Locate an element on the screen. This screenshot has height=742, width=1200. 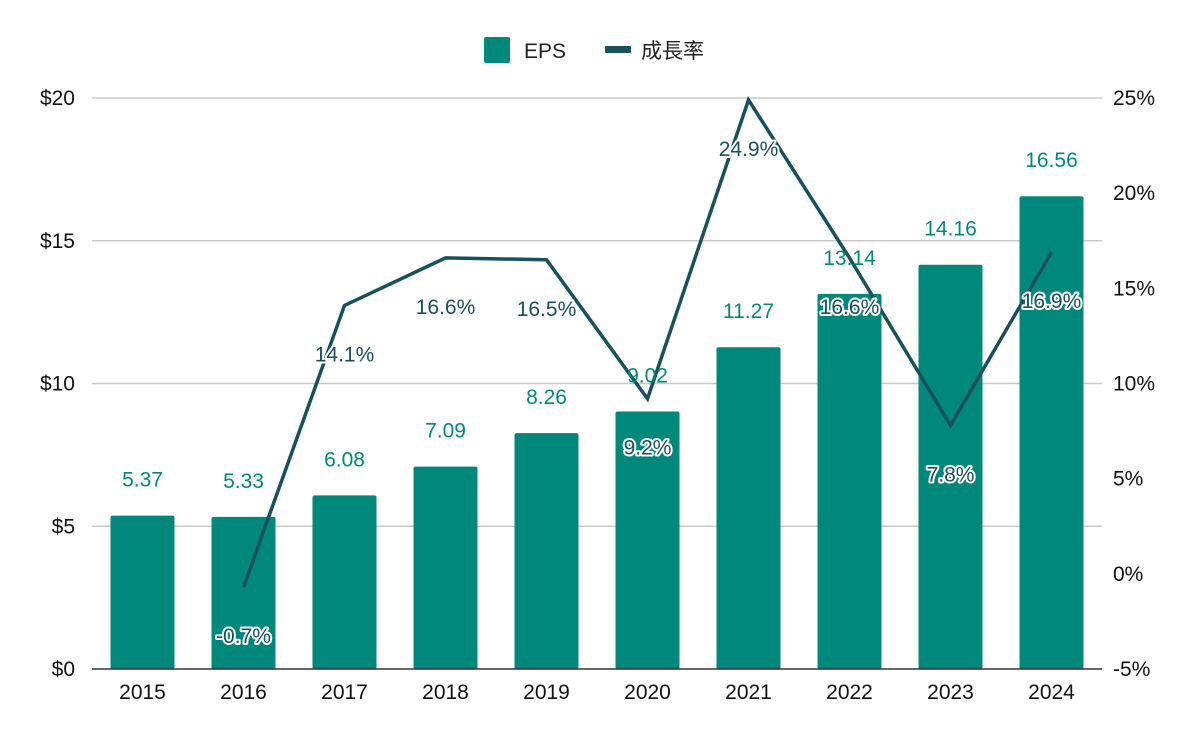
y-right-tick-label: 10% is located at coordinates (1134, 384).